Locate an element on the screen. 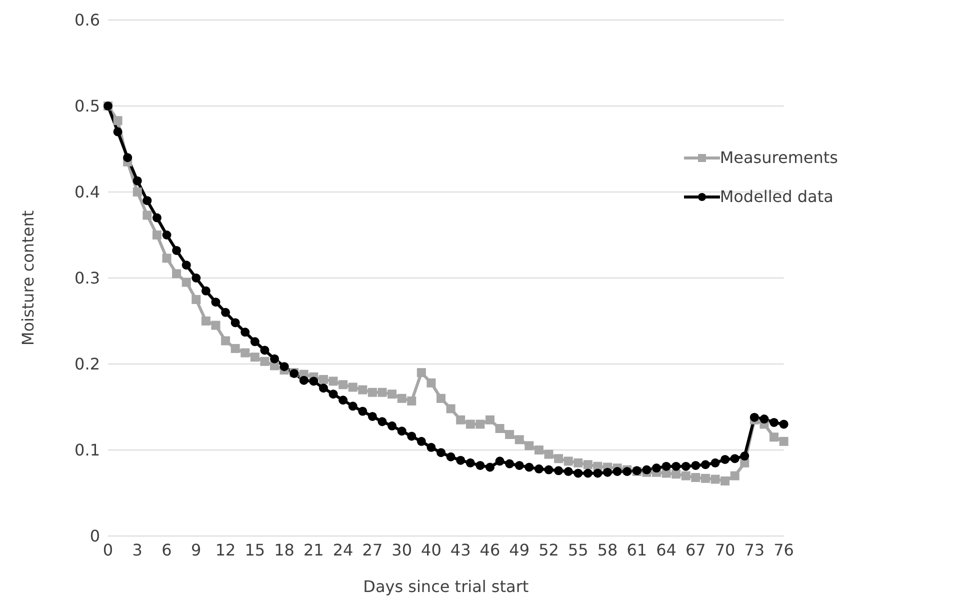  x-tick-label: 52 is located at coordinates (548, 550).